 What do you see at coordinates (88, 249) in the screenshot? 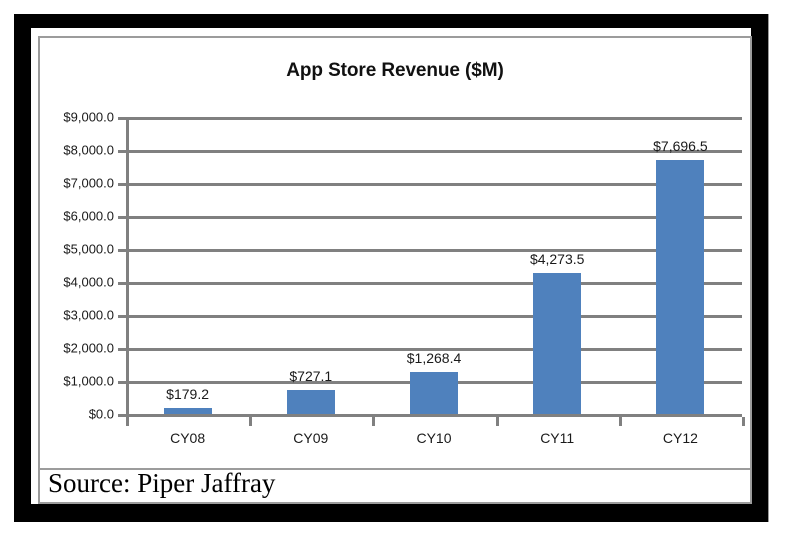
I see `y-axis-tick-label: $5,000.0` at bounding box center [88, 249].